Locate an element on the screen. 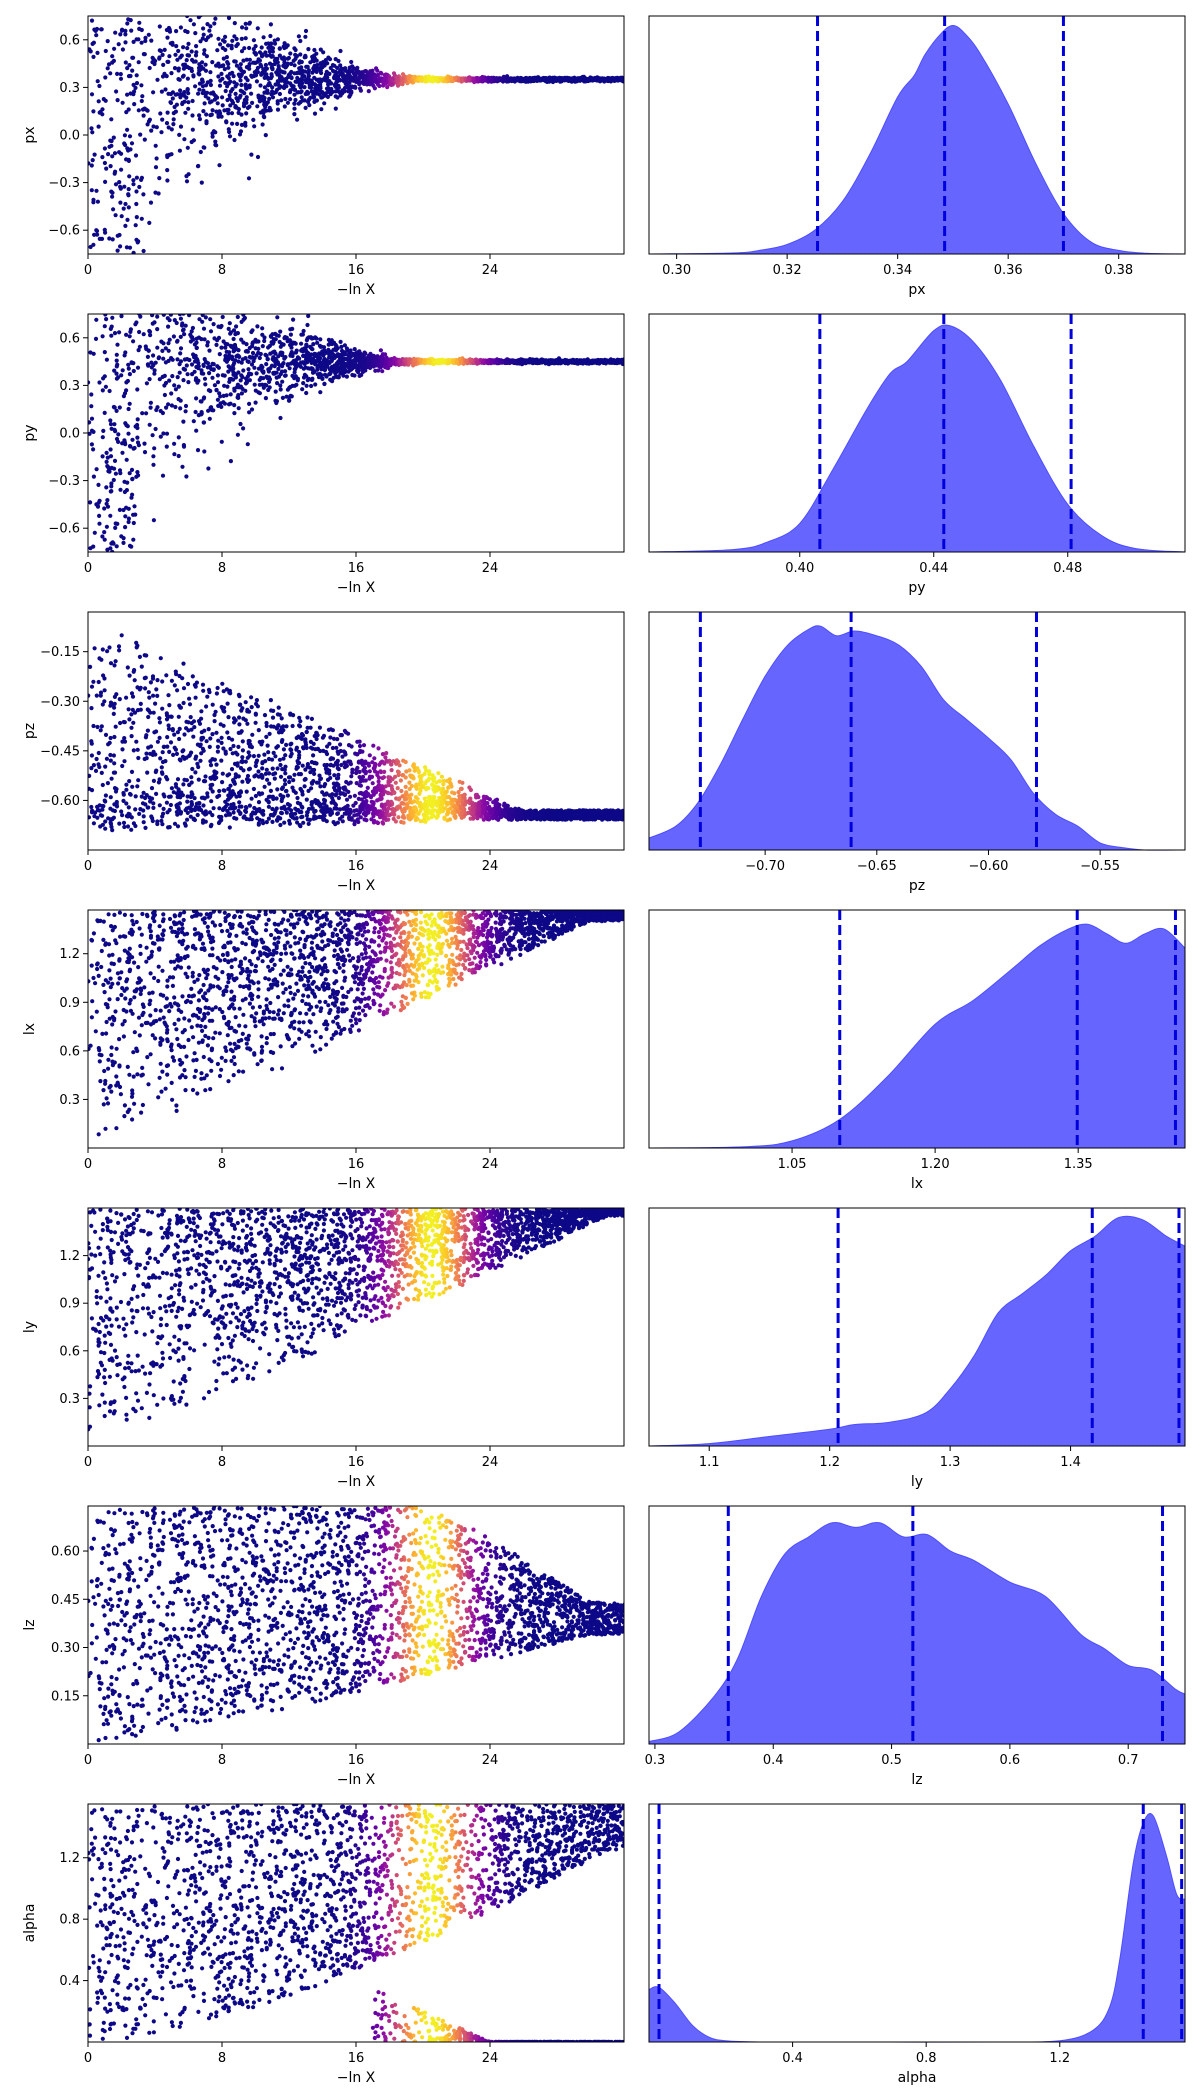 The height and width of the screenshot is (2100, 1200). trace-xlabel: −ln X is located at coordinates (356, 290).